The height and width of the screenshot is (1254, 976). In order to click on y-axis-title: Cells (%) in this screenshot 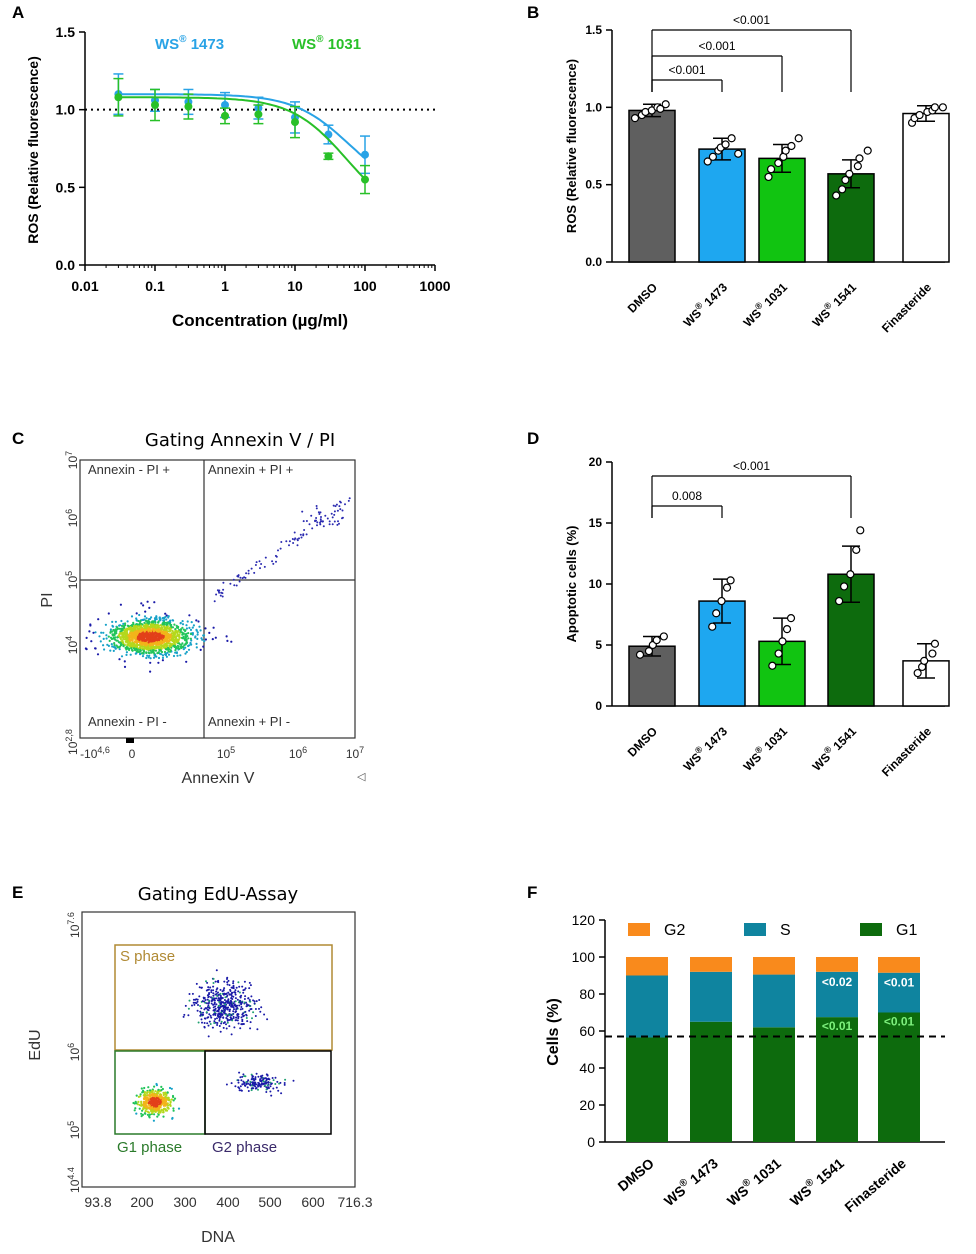, I will do `click(553, 1032)`.